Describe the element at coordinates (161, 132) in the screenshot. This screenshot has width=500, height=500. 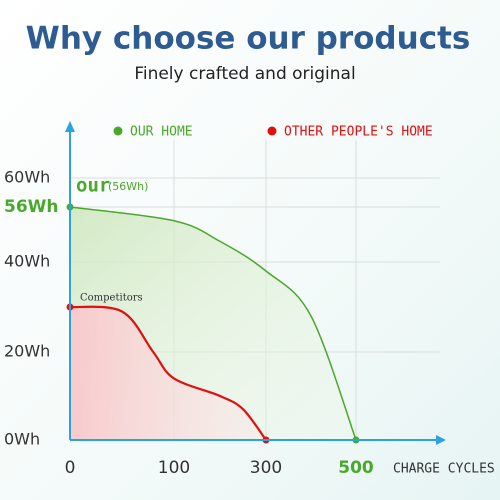
I see `legend-label: OUR HOME` at that location.